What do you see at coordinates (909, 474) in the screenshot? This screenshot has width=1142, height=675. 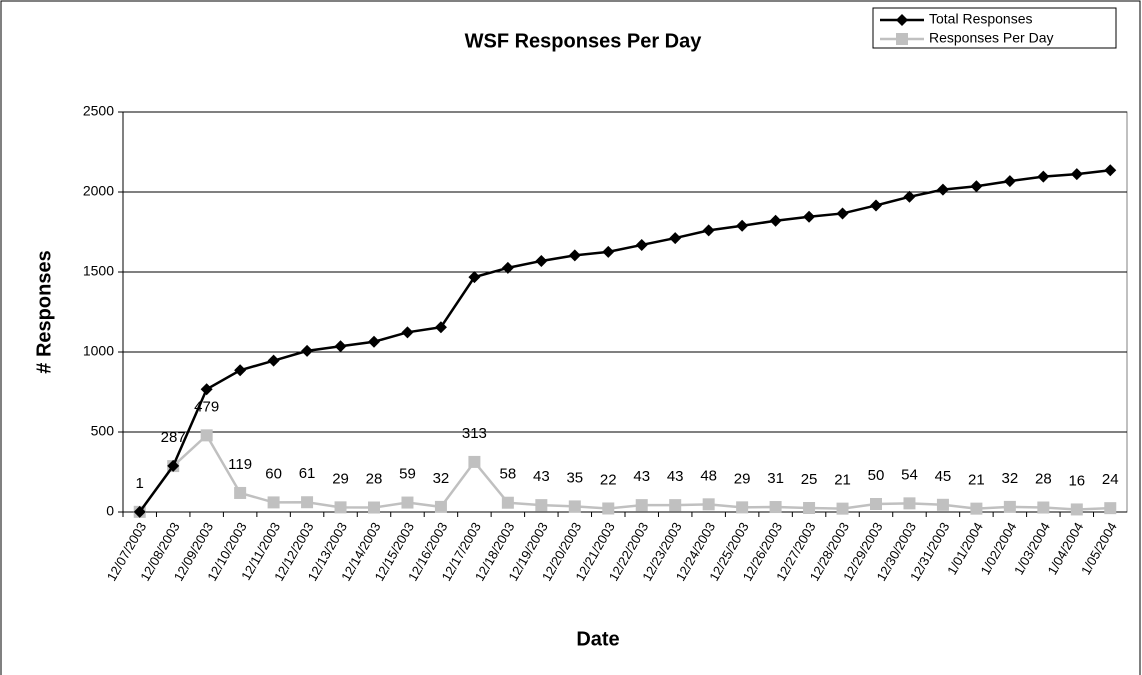 I see `data-label: 54` at bounding box center [909, 474].